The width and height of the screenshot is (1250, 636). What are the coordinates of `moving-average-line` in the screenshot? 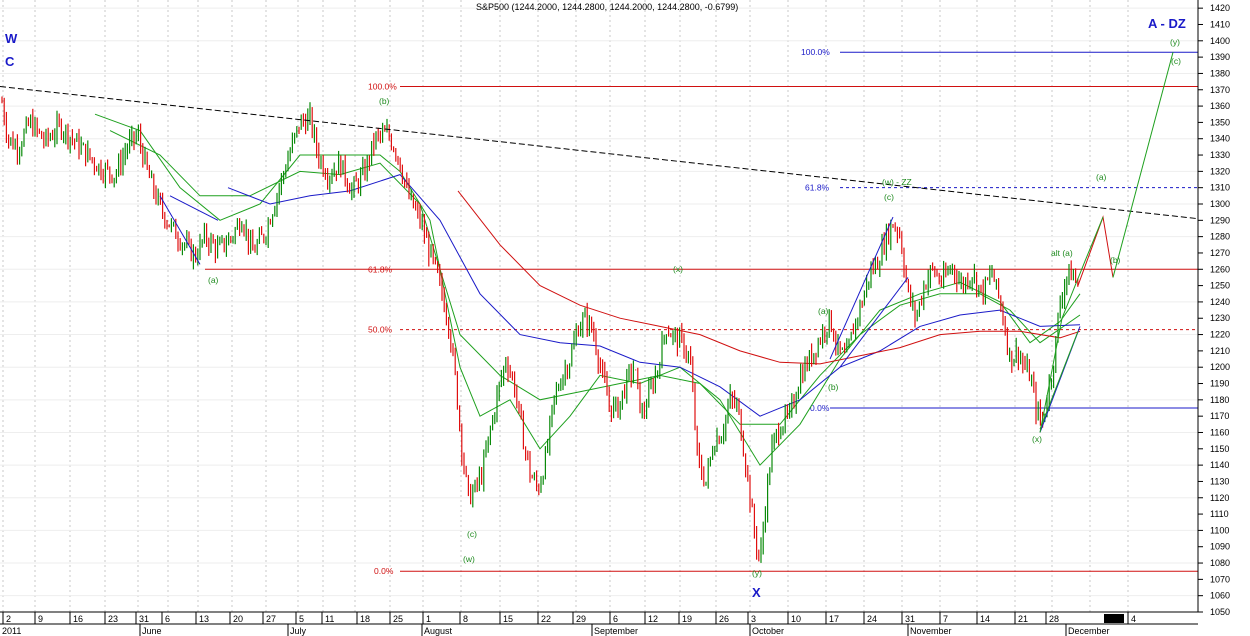 It's located at (769, 277).